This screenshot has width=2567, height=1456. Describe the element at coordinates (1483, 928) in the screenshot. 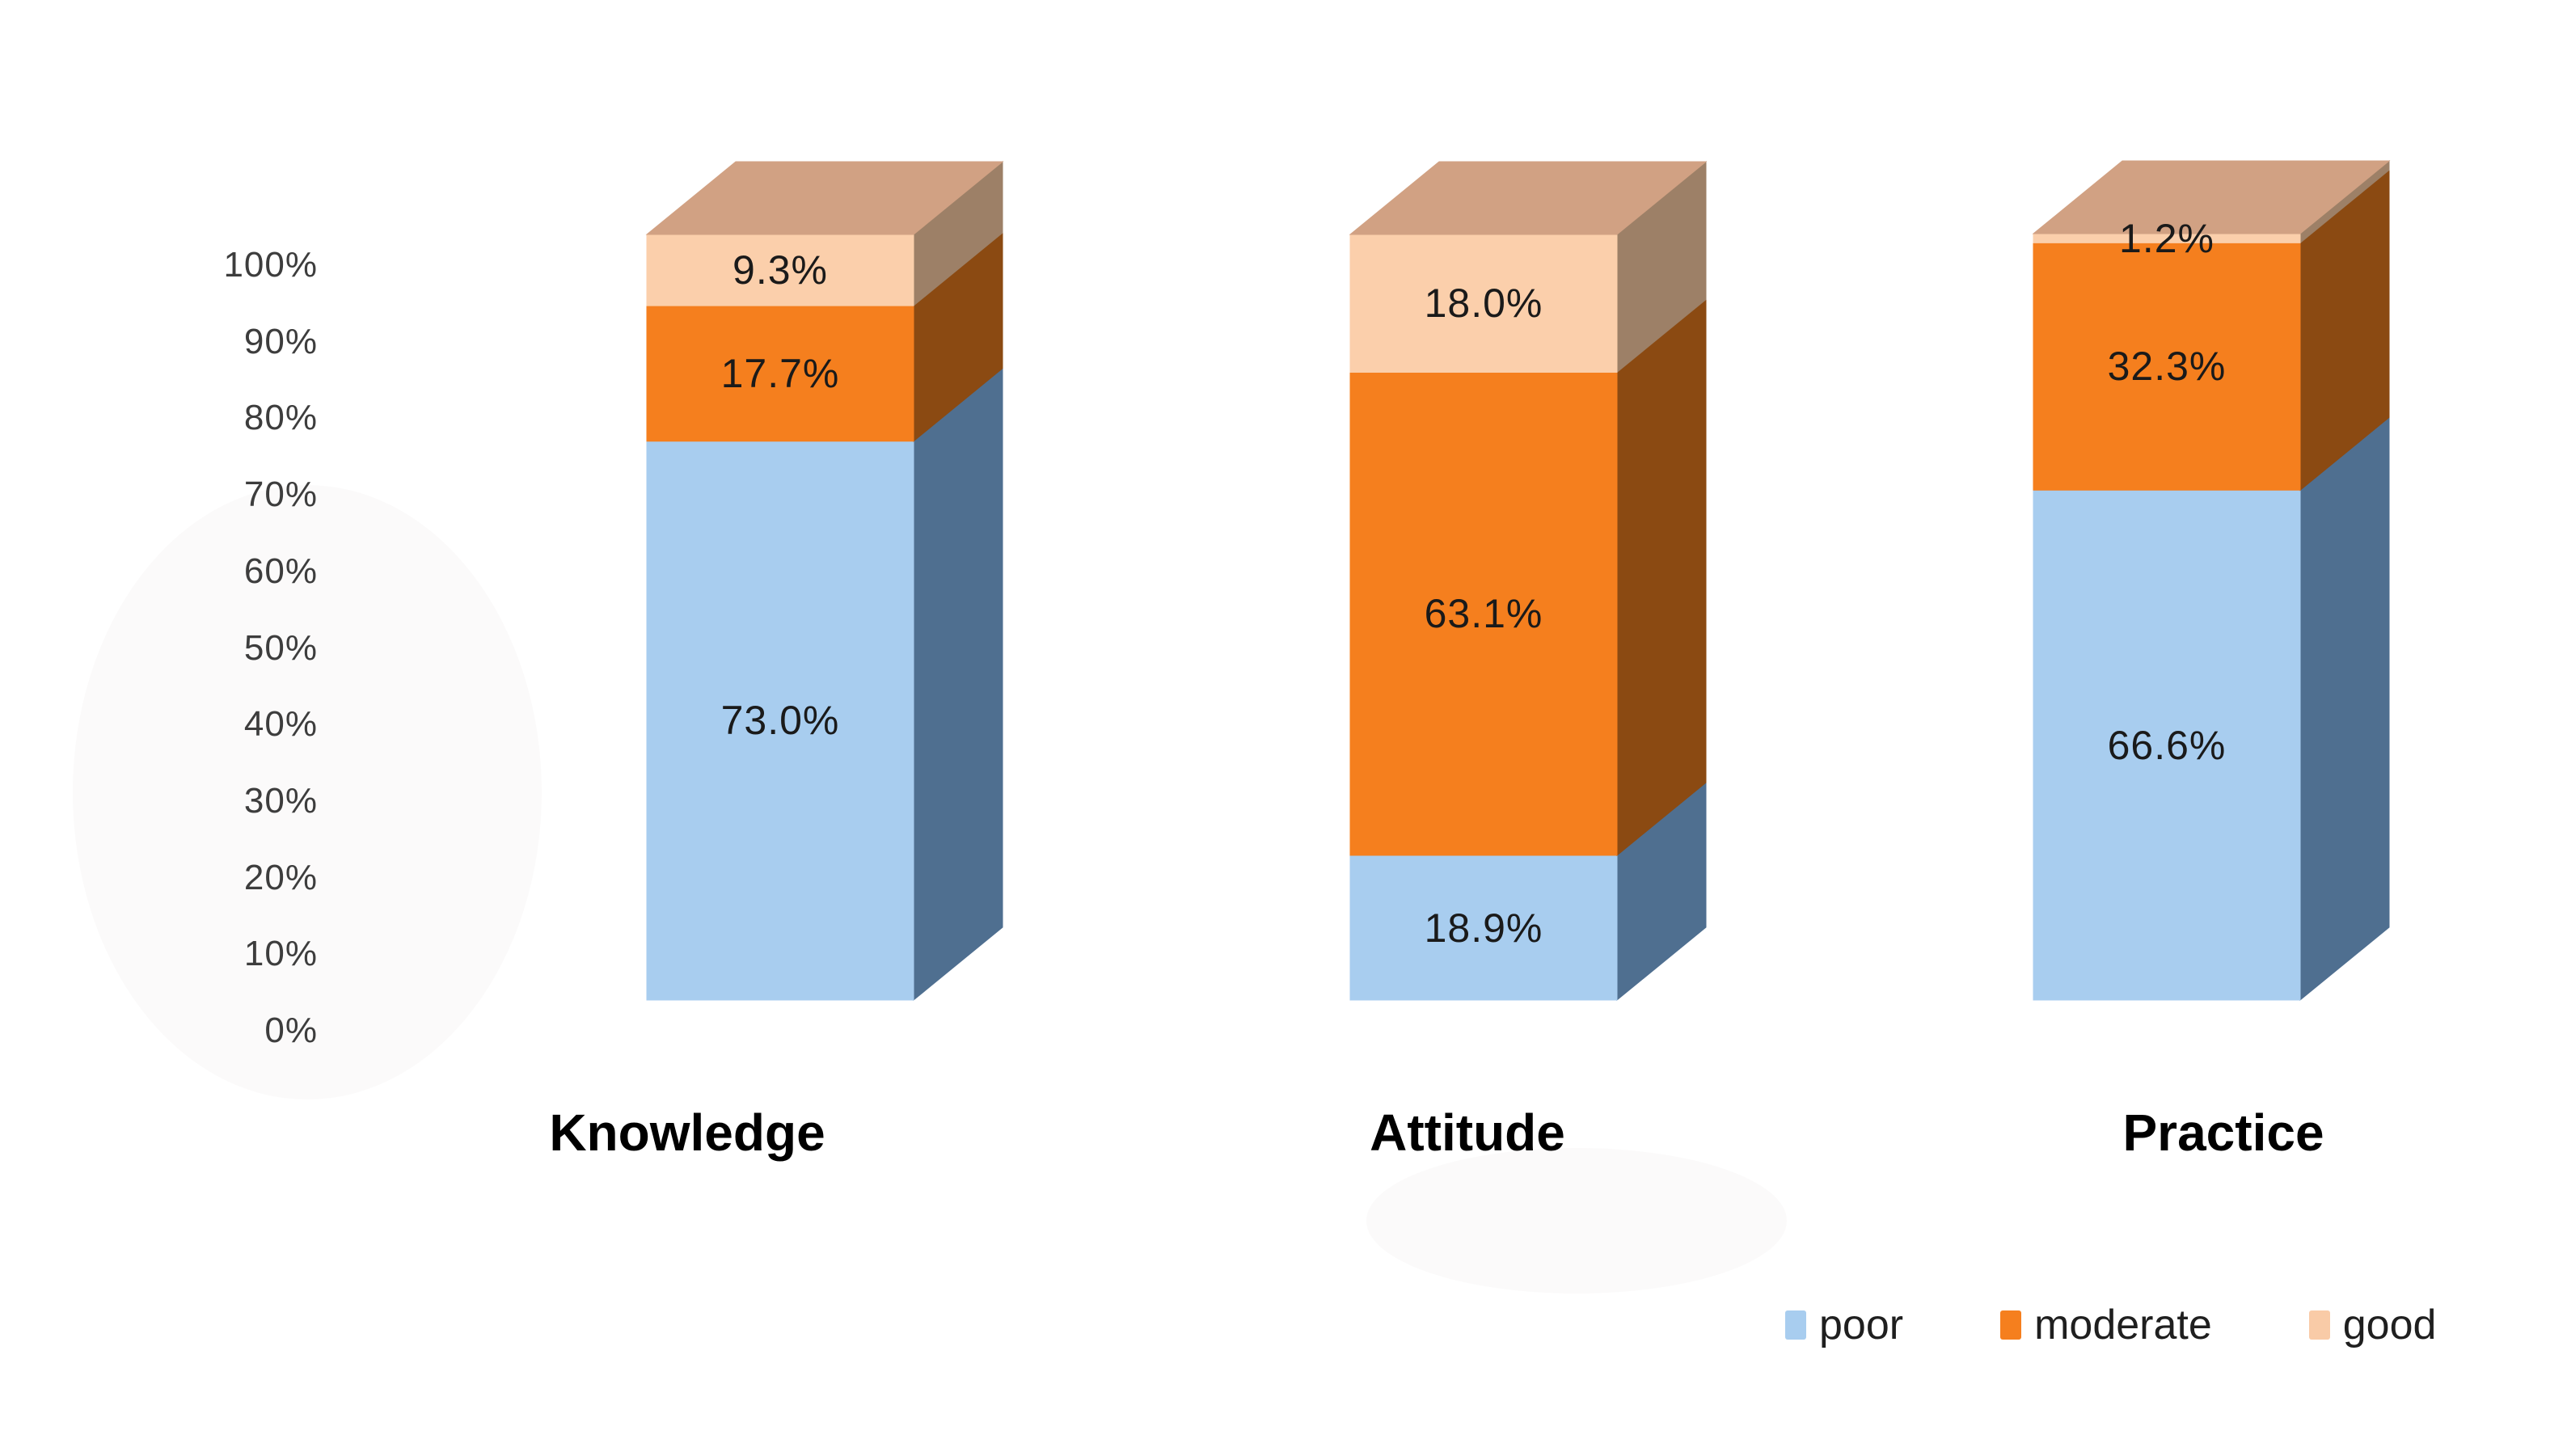

I see `attitude-poor-value-label: 18.9%` at that location.